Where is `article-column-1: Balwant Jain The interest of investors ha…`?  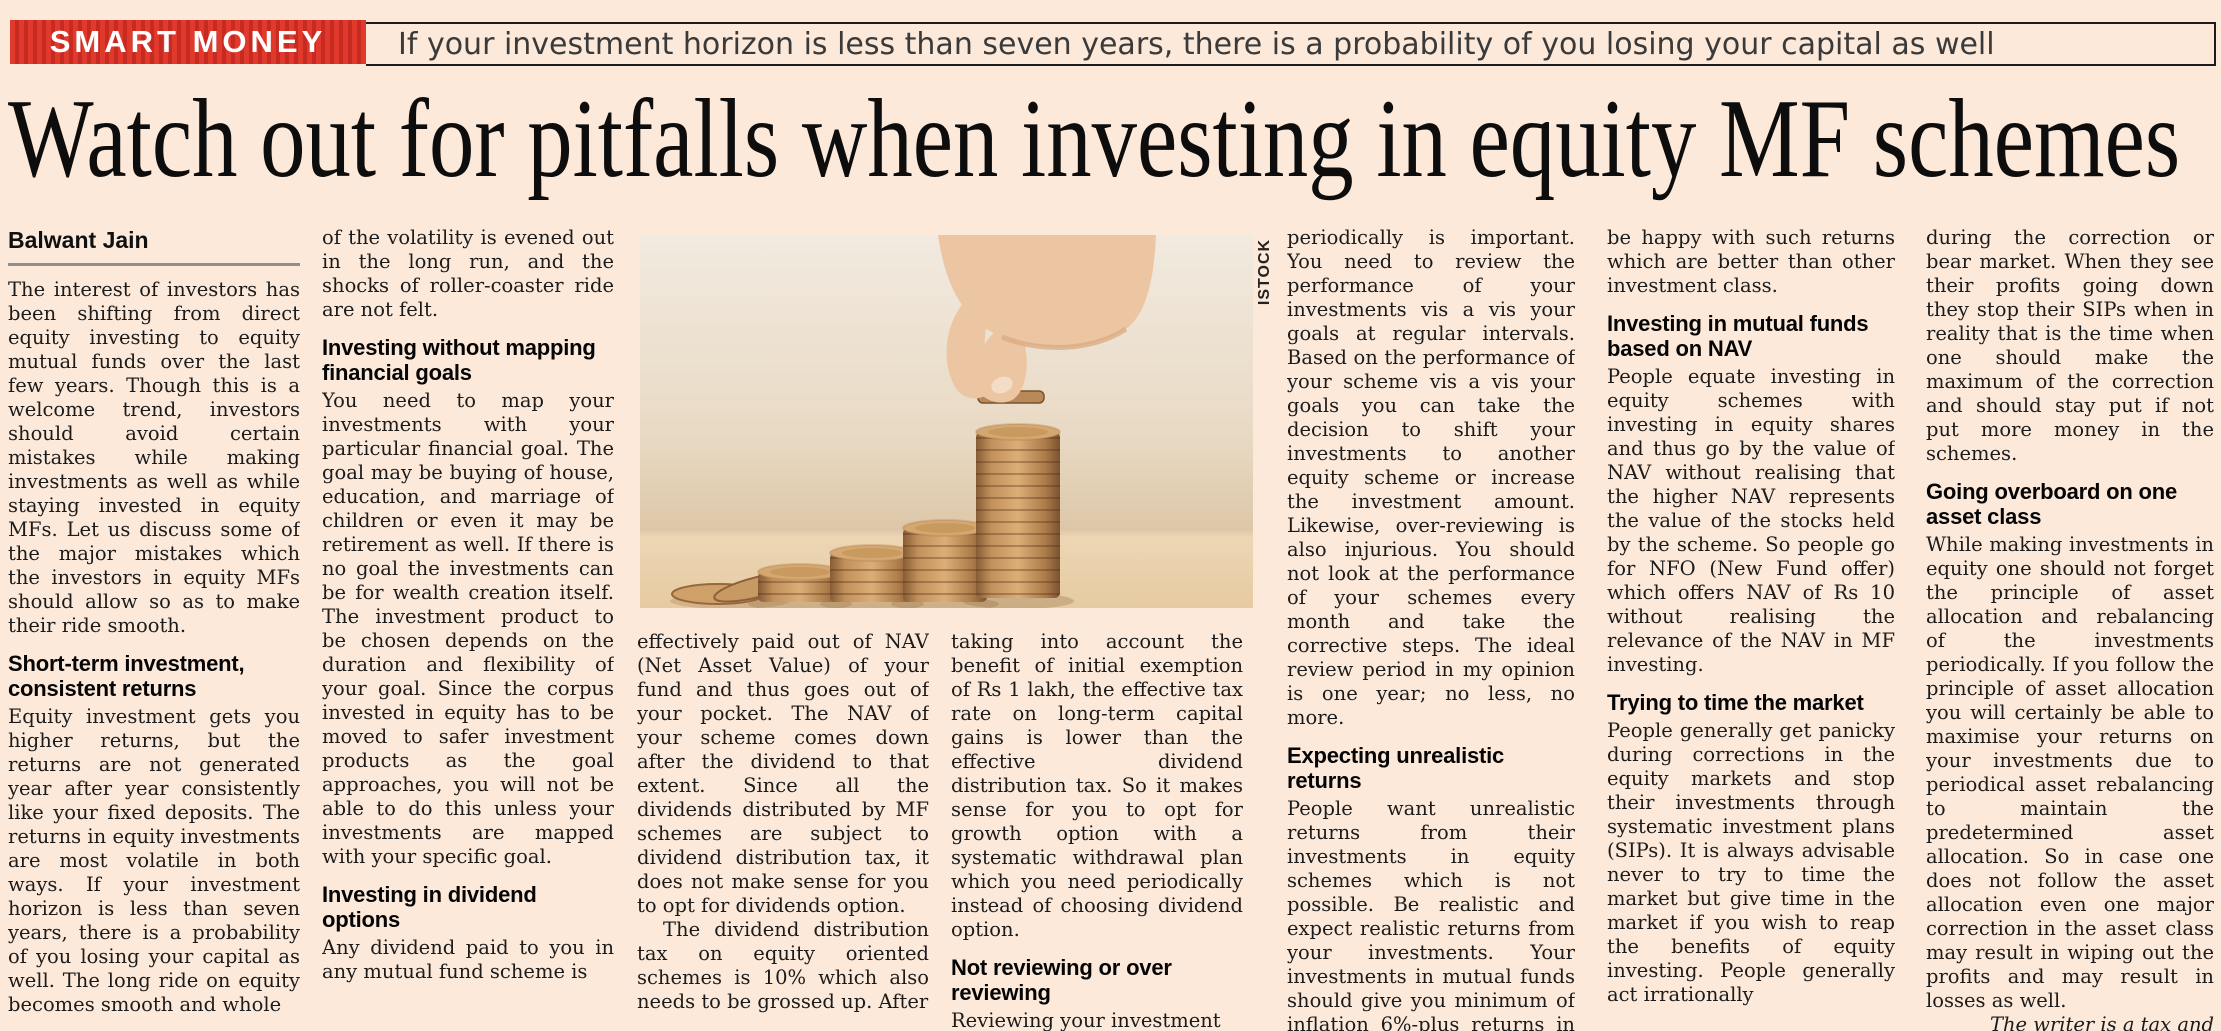
article-column-1: Balwant Jain The interest of investors ha… is located at coordinates (154, 628).